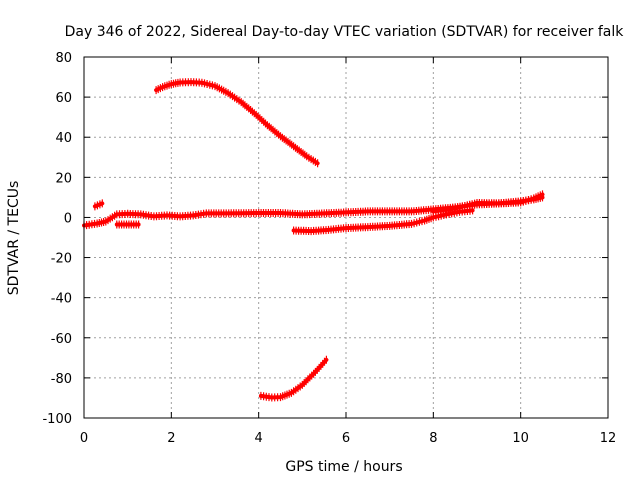 This screenshot has height=480, width=640. I want to click on y-tick-label: -20, so click(61, 259).